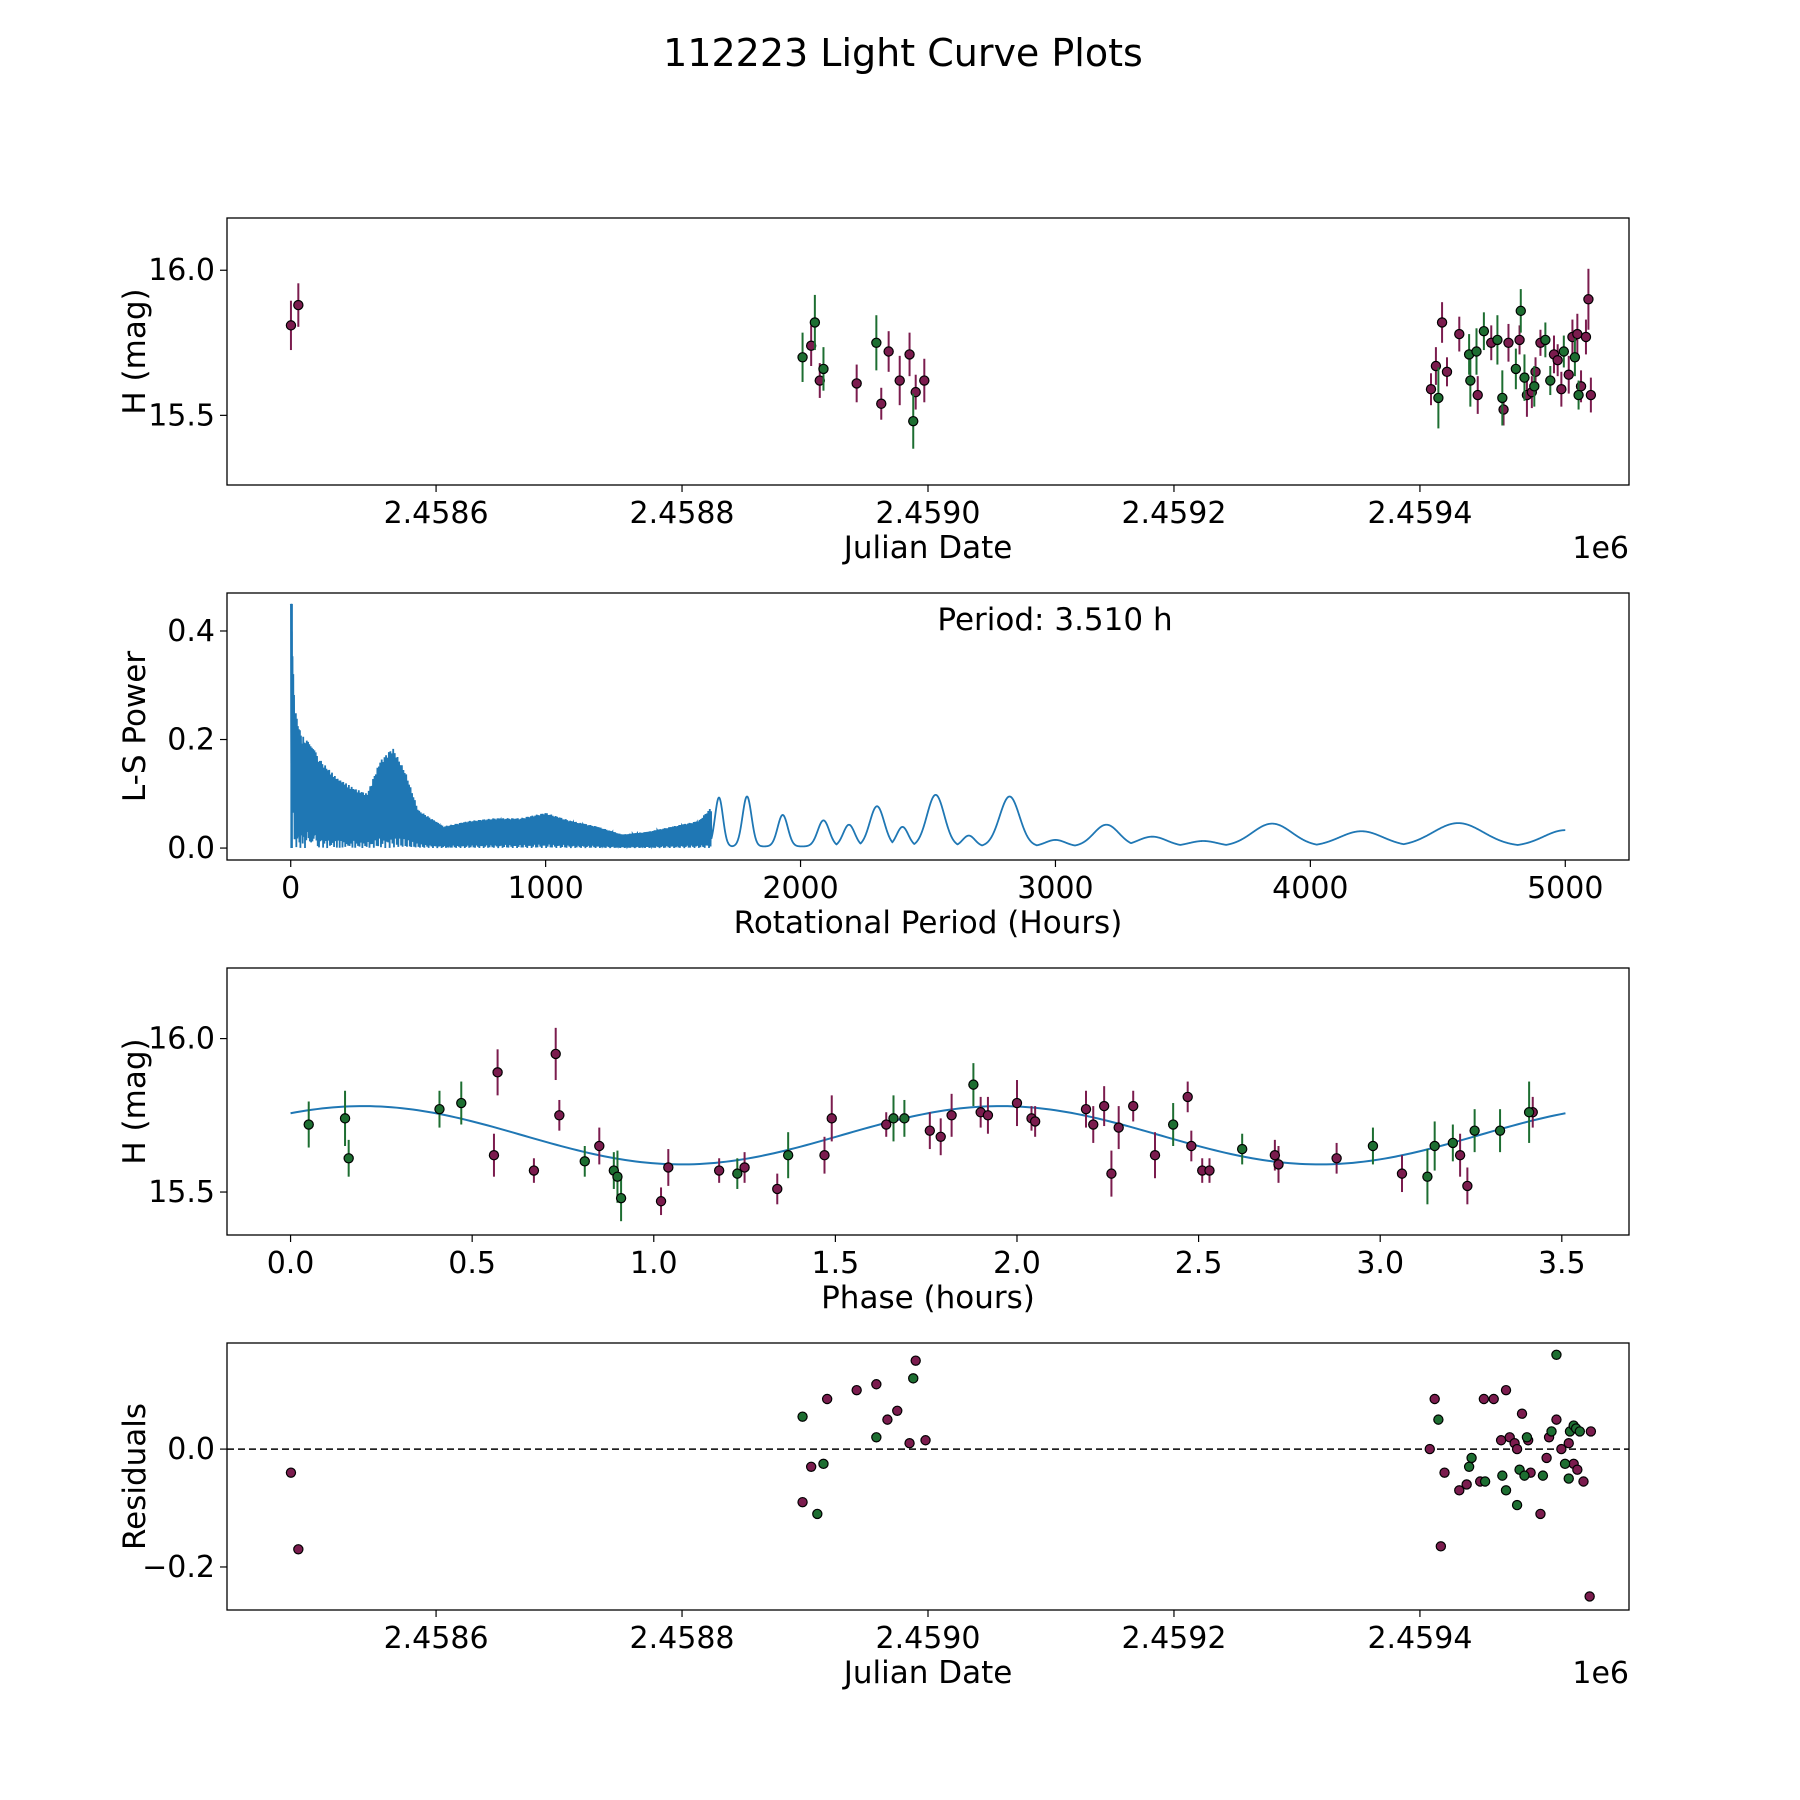 The width and height of the screenshot is (1800, 1800). What do you see at coordinates (836, 1263) in the screenshot?
I see `x-tick-label: 1.5` at bounding box center [836, 1263].